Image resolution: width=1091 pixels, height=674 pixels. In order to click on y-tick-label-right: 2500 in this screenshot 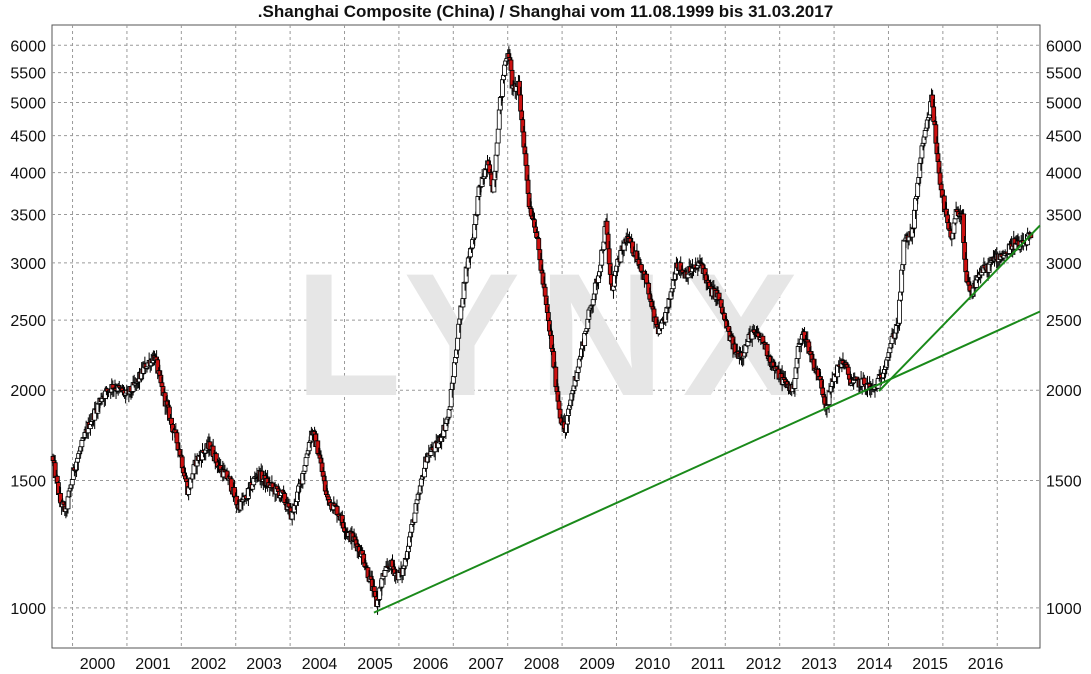, I will do `click(1064, 321)`.